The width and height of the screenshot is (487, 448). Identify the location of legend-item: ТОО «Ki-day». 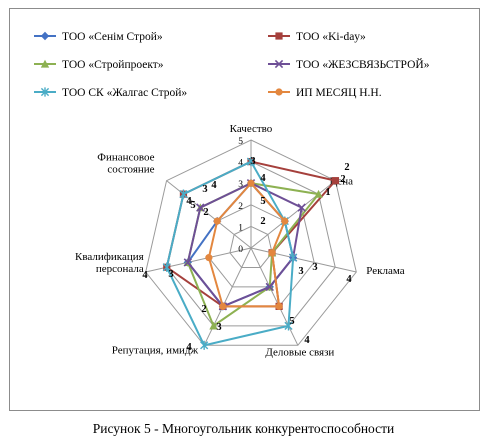
(317, 37).